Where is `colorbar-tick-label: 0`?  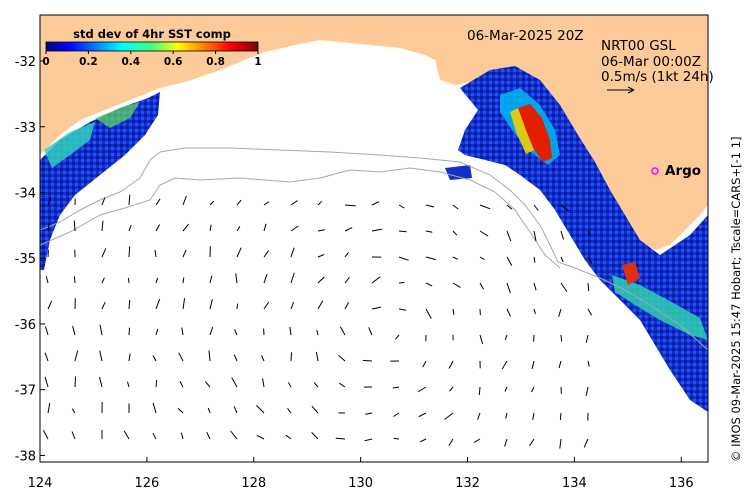
colorbar-tick-label: 0 is located at coordinates (45, 62).